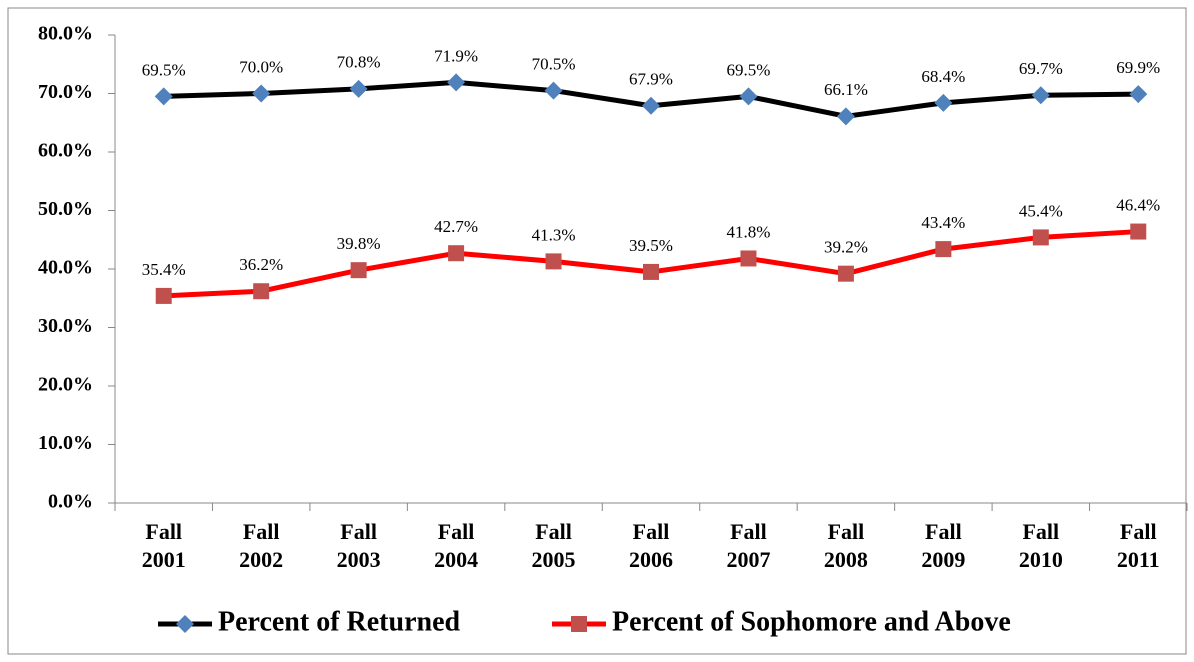  I want to click on data-label: 45.4%, so click(1041, 210).